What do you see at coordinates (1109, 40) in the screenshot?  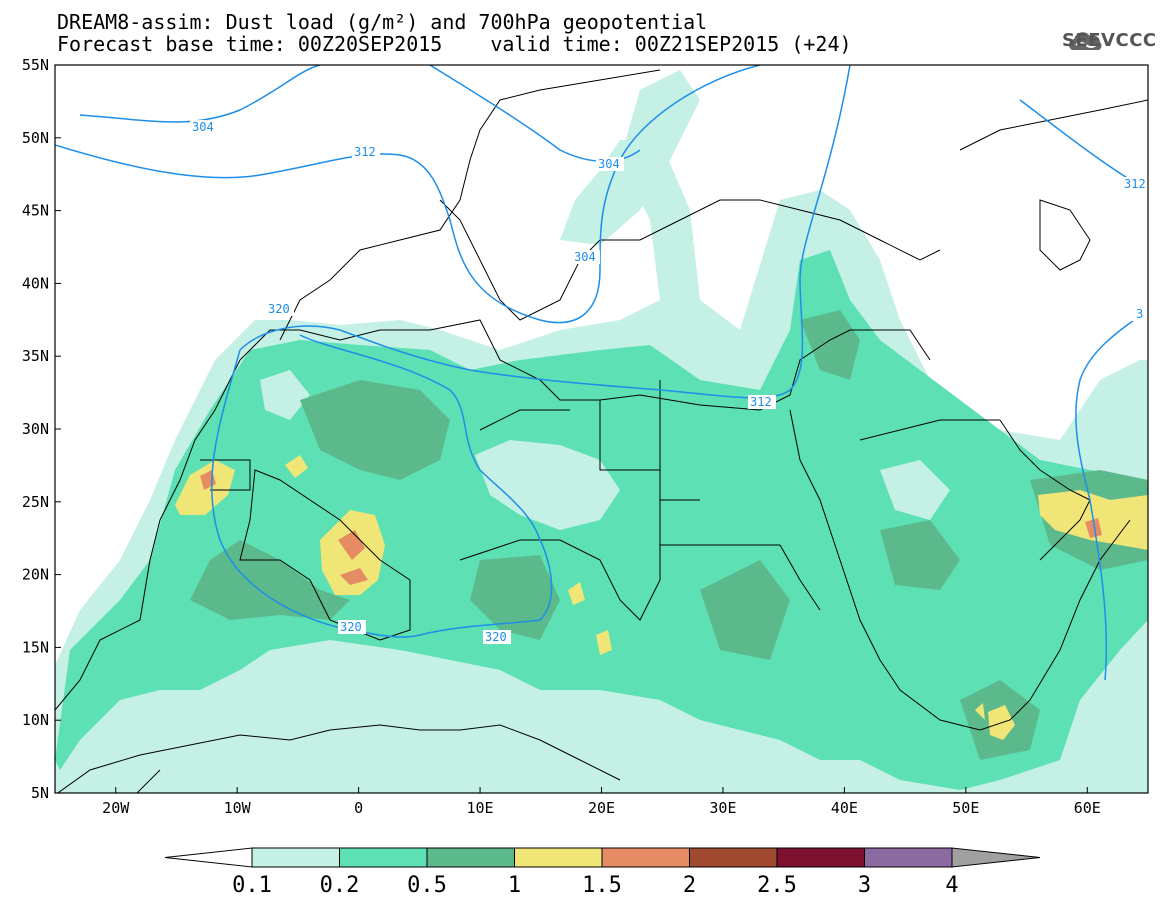 I see `seevccc-logo-text: SEEVCCC` at bounding box center [1109, 40].